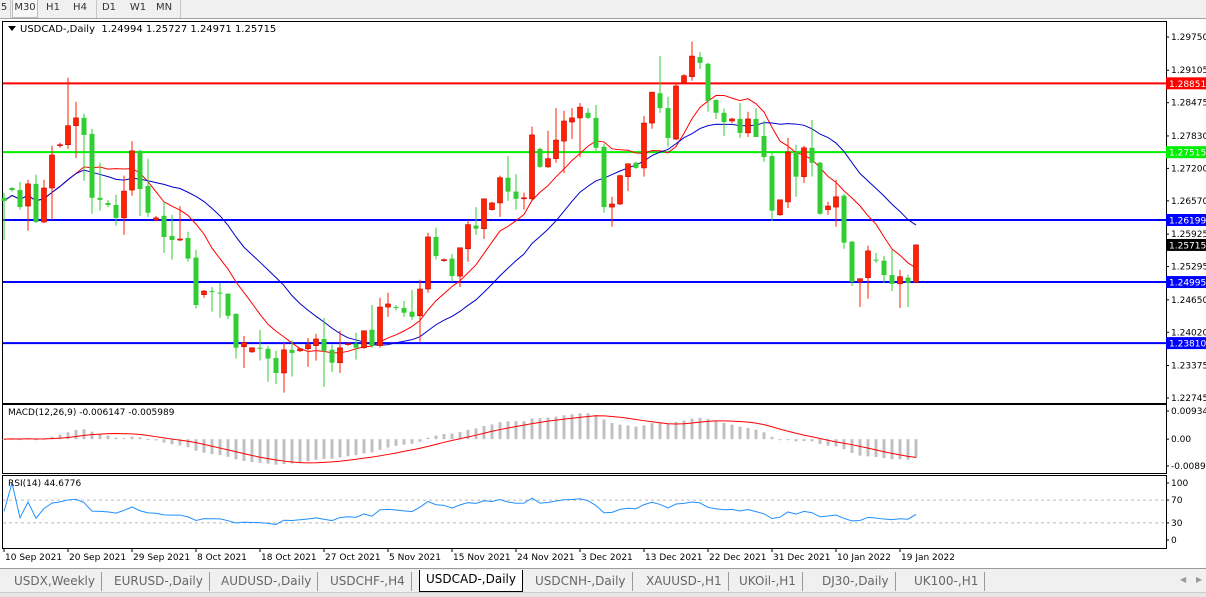 This screenshot has width=1206, height=597. What do you see at coordinates (1188, 71) in the screenshot?
I see `price-tick-label: 1.29105` at bounding box center [1188, 71].